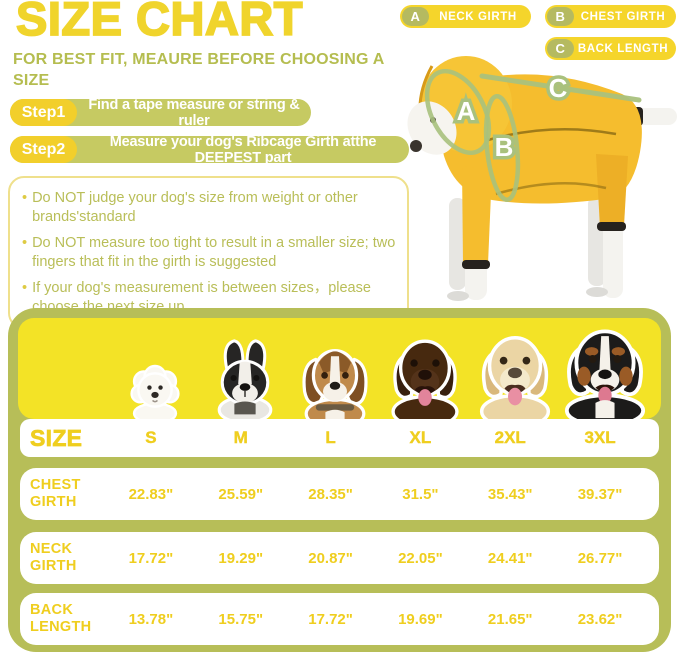 Image resolution: width=679 pixels, height=659 pixels. What do you see at coordinates (151, 494) in the screenshot?
I see `chest-s: 22.83"` at bounding box center [151, 494].